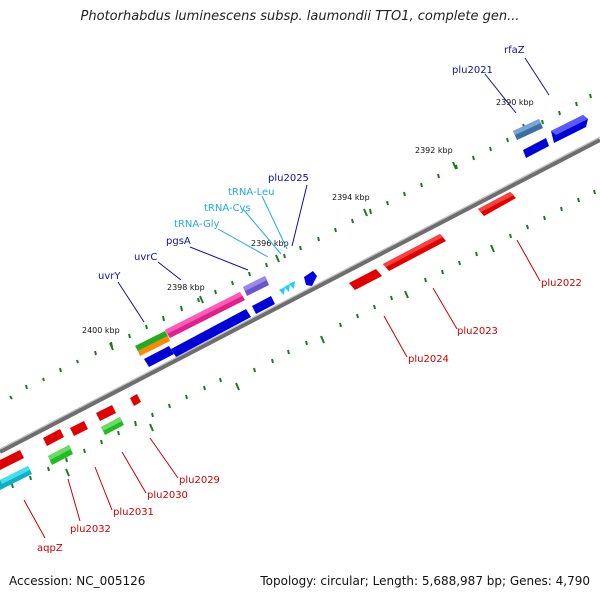 The image size is (600, 600). Describe the element at coordinates (145, 257) in the screenshot. I see `label-uvrC: uvrC` at that location.